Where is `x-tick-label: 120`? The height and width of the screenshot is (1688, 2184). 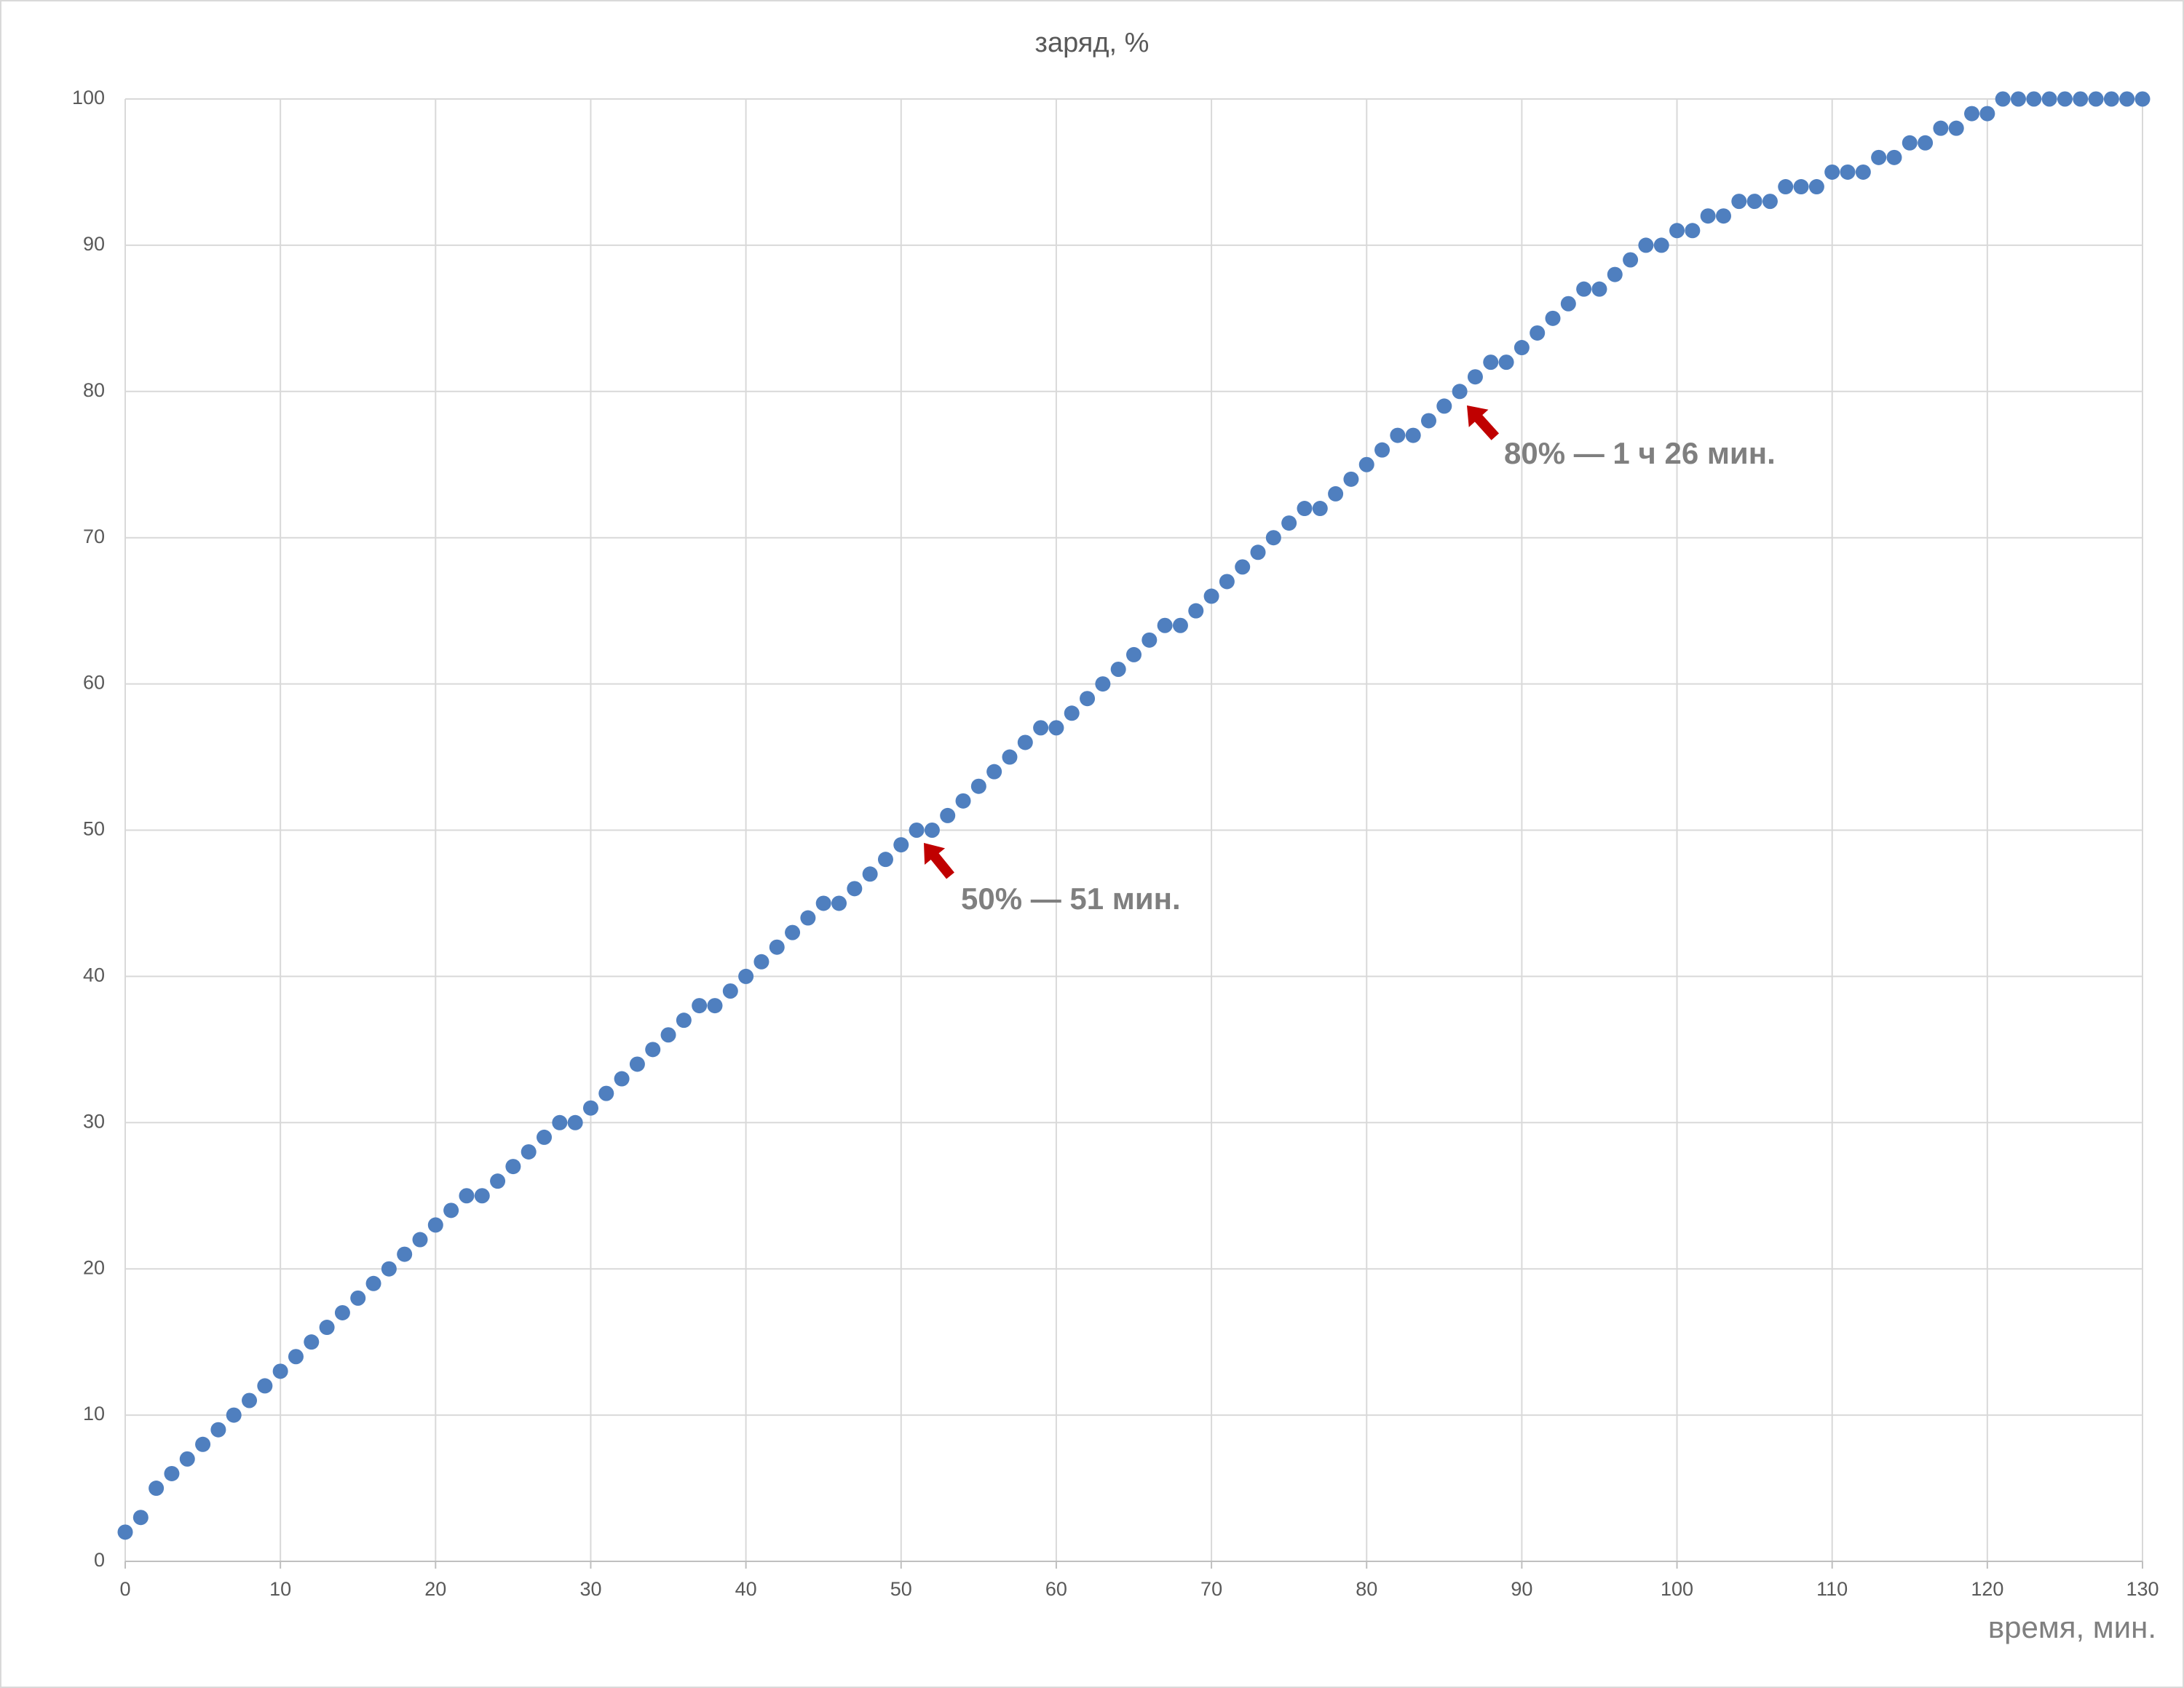 x-tick-label: 120 is located at coordinates (1987, 1589).